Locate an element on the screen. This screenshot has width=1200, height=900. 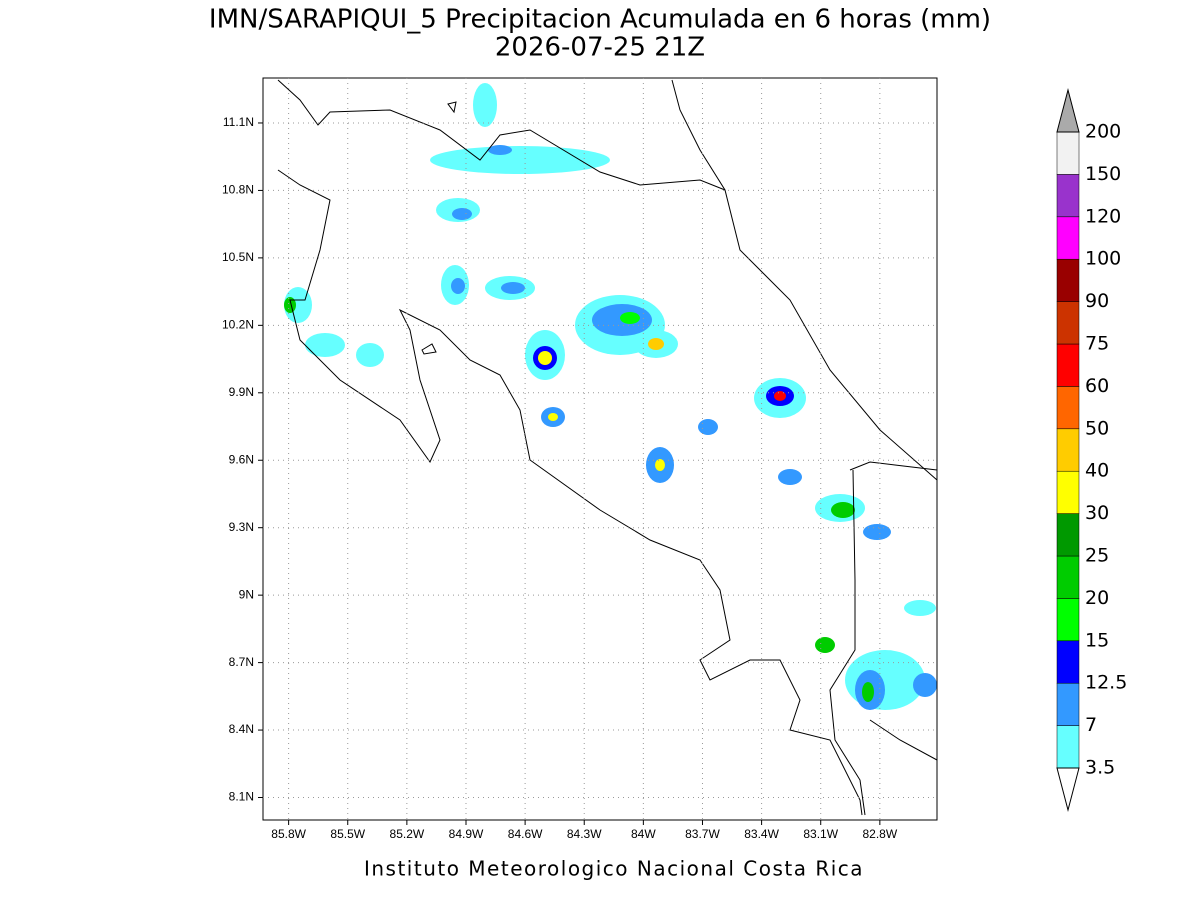
colorbar-label: 120 is located at coordinates (1103, 216).